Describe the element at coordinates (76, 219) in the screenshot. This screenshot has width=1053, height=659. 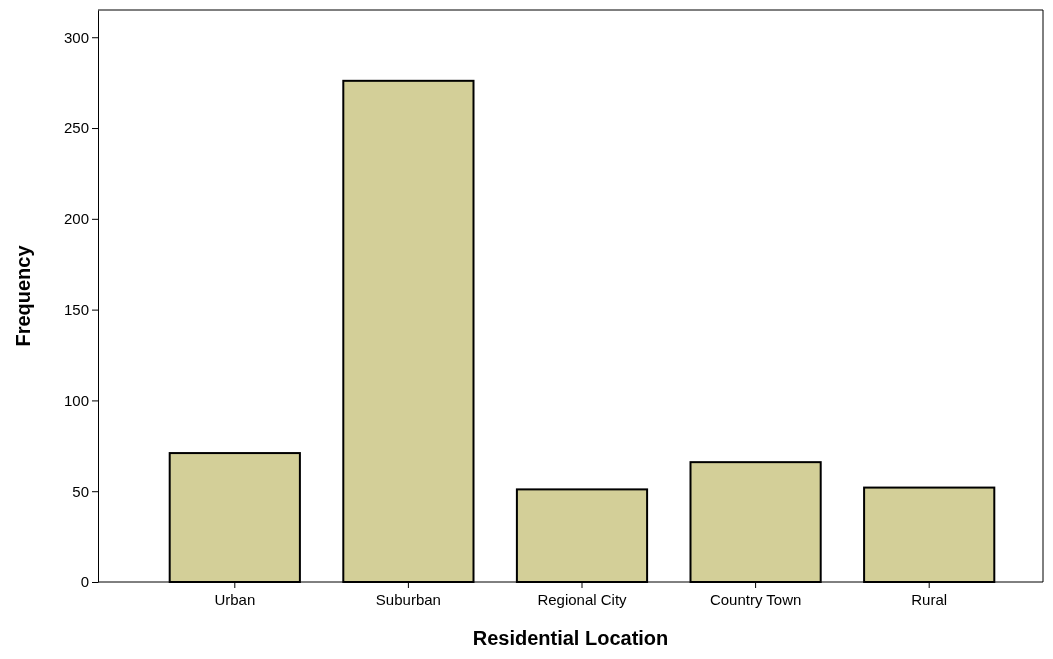
I see `y-tick-label: 200` at that location.